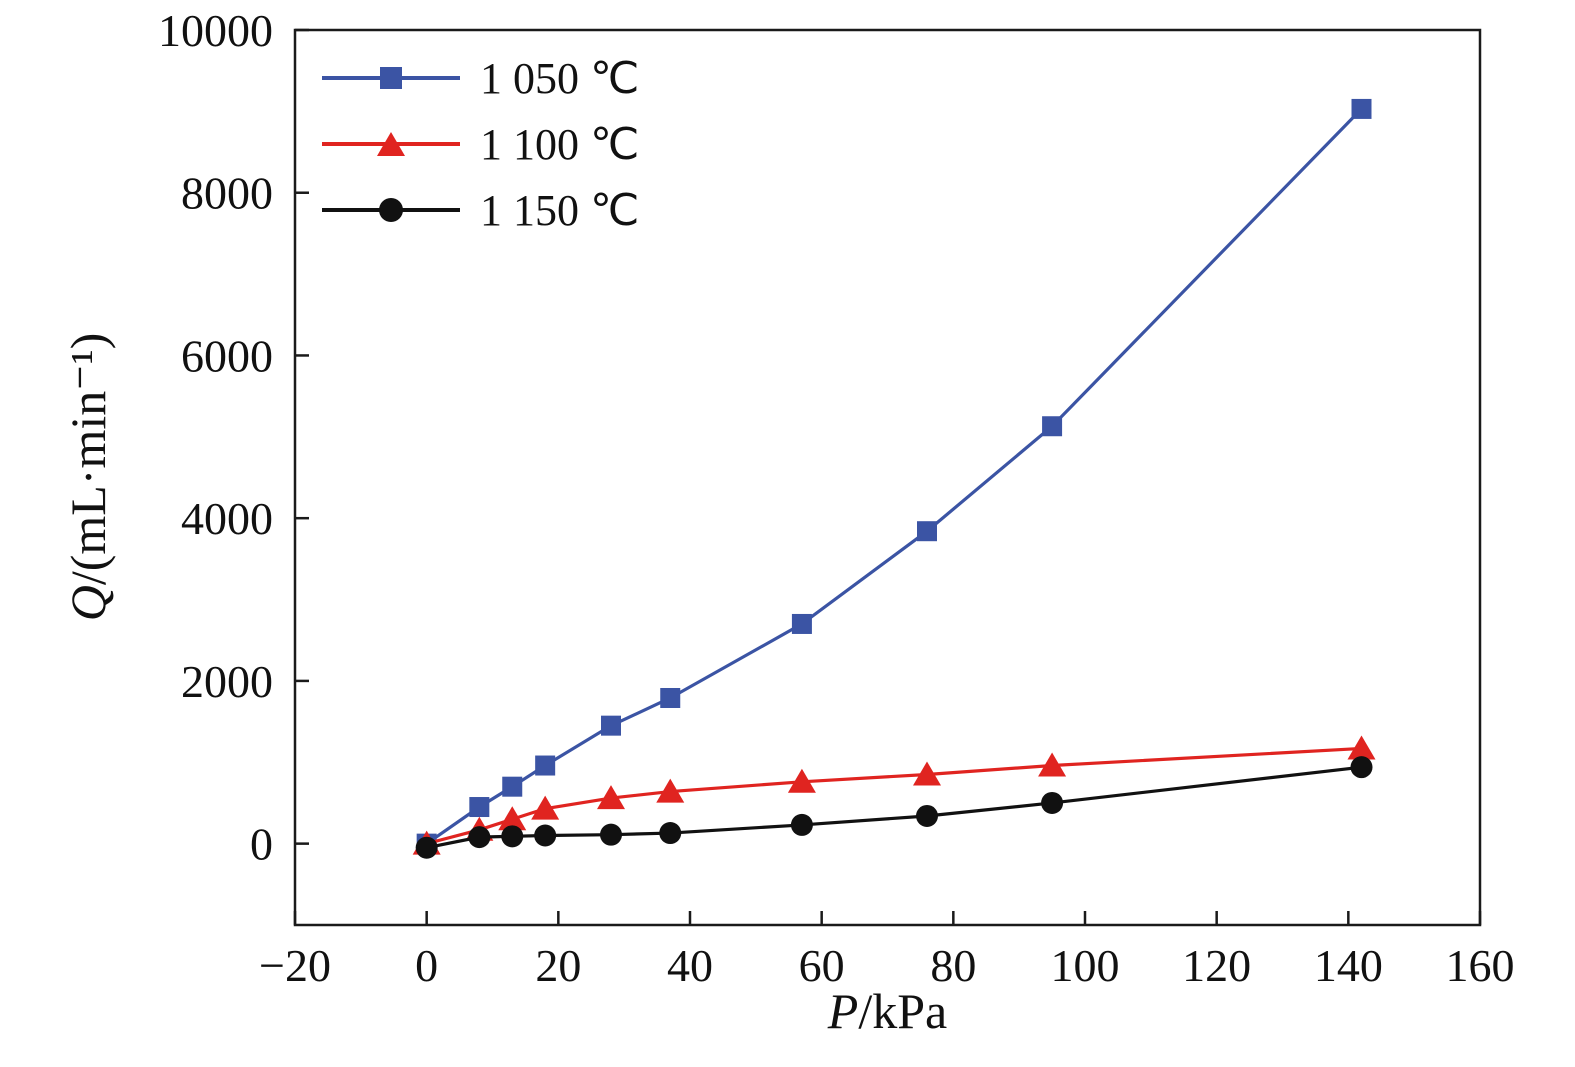 The image size is (1575, 1067). I want to click on x-tick-label: 40, so click(690, 965).